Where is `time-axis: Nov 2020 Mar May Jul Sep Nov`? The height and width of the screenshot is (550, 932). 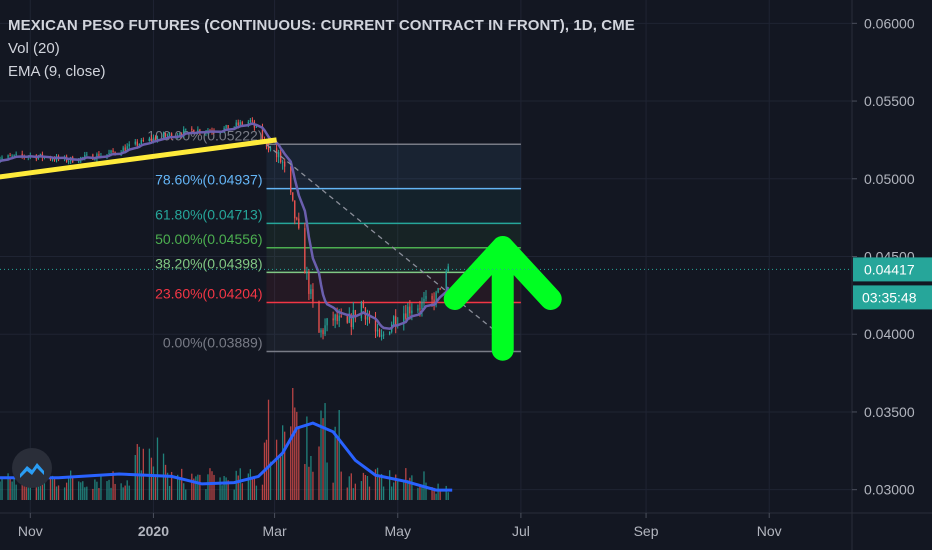
time-axis: Nov 2020 Mar May Jul Sep Nov is located at coordinates (400, 526).